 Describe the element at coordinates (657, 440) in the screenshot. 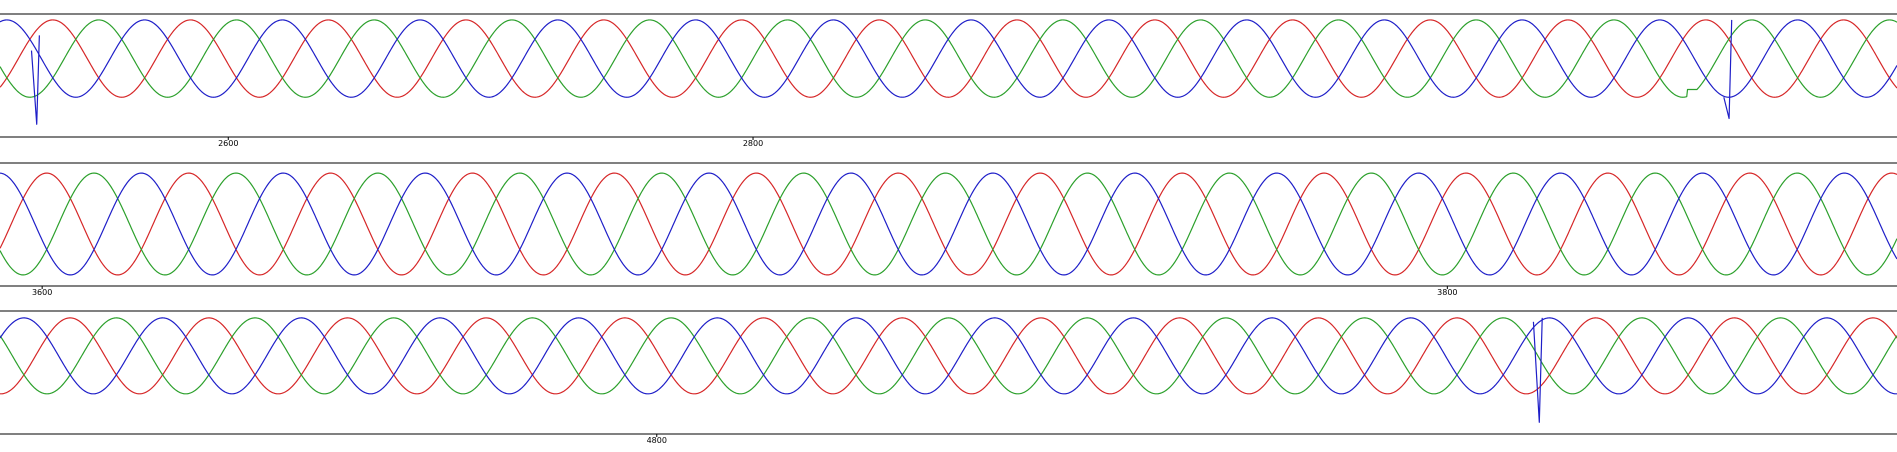

I see `x-tick-label: 4800` at that location.